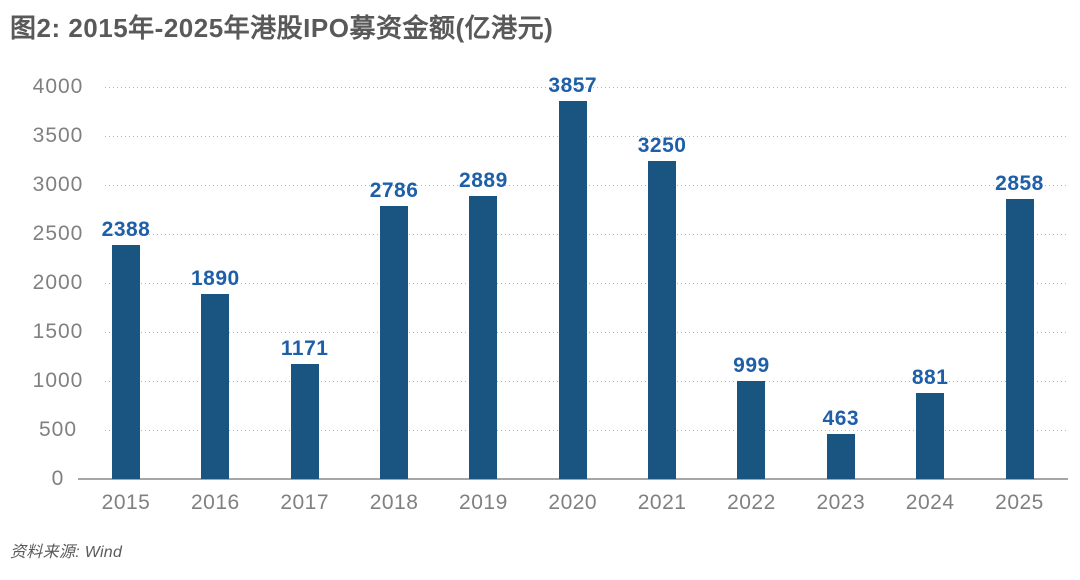 This screenshot has width=1080, height=580. What do you see at coordinates (930, 435) in the screenshot?
I see `bar-2024` at bounding box center [930, 435].